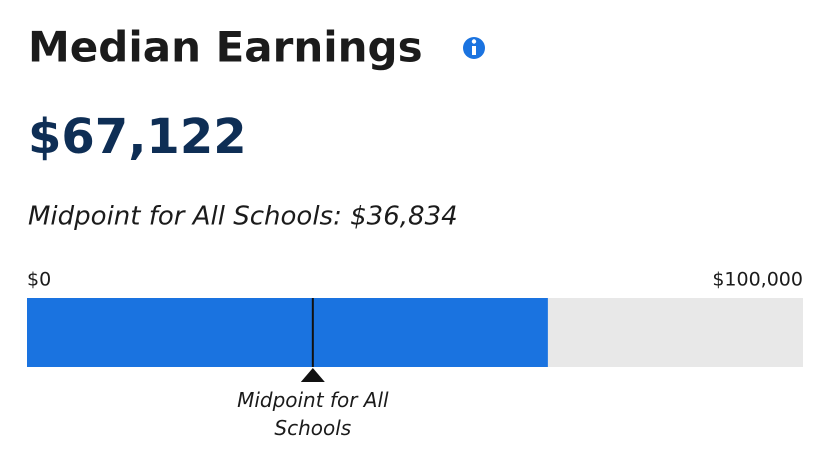 This screenshot has height=454, width=824. What do you see at coordinates (757, 280) in the screenshot?
I see `x-tick-label: $100,000` at bounding box center [757, 280].